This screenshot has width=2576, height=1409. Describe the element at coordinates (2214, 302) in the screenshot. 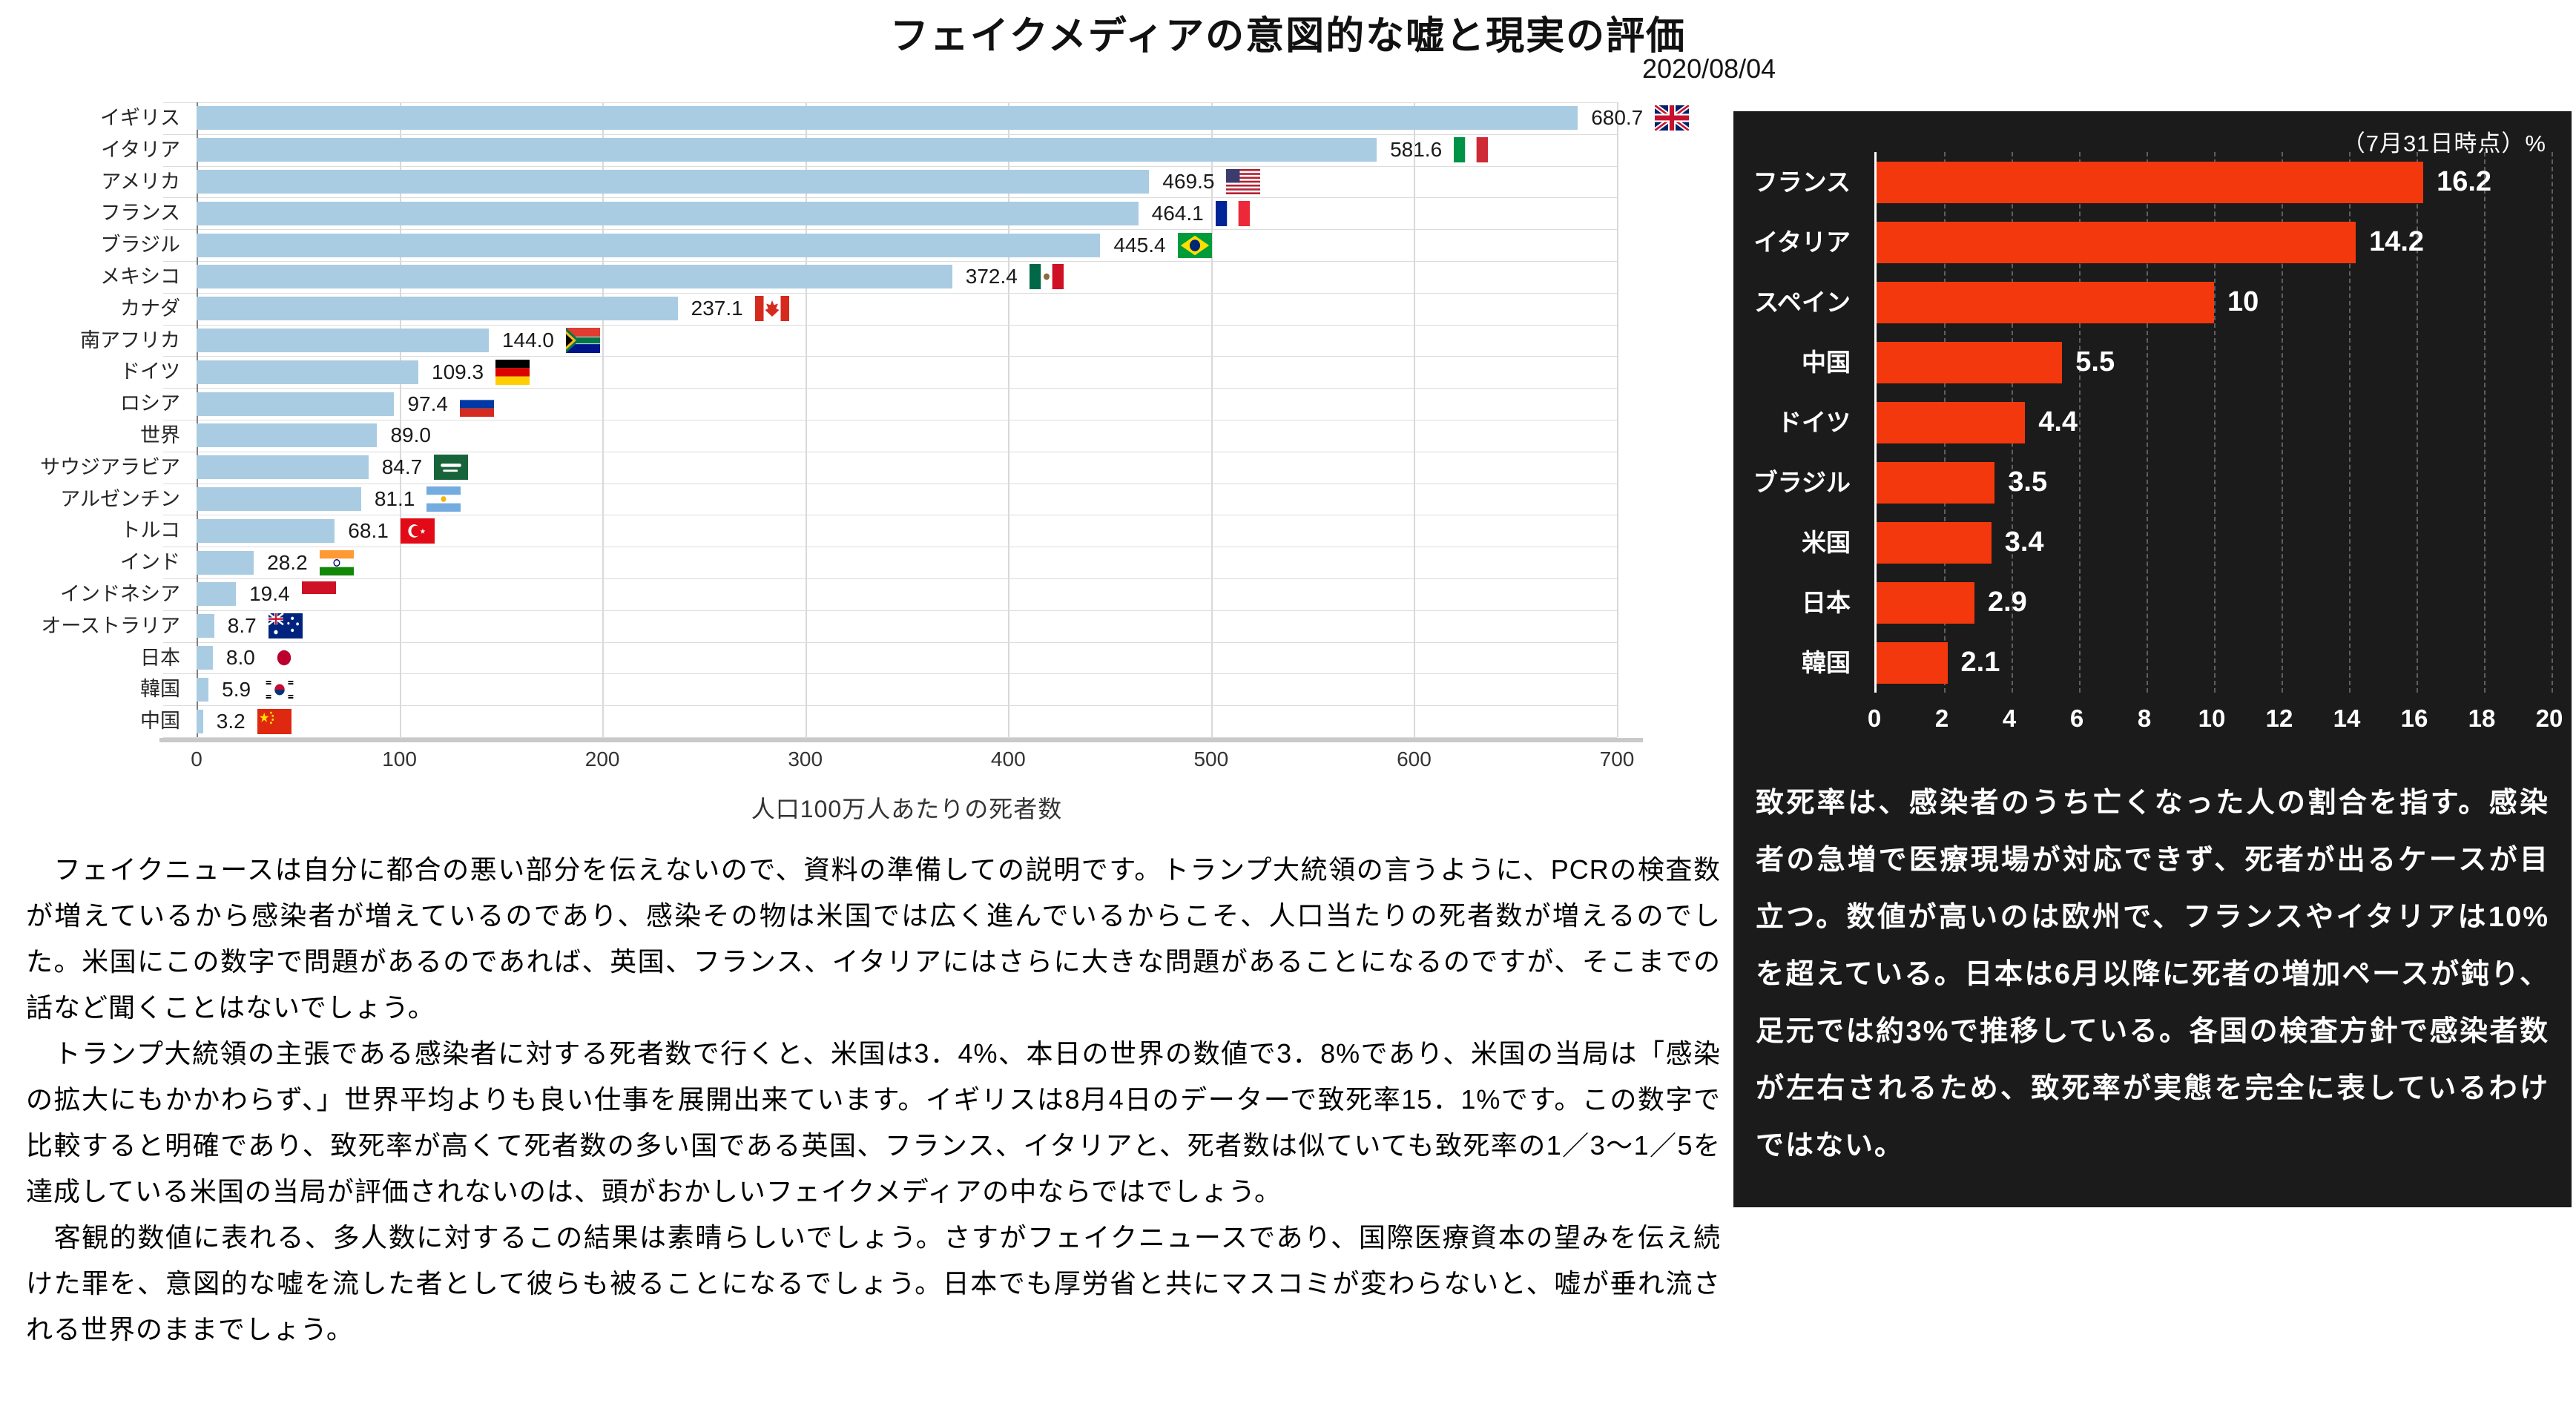

I see `chart-row: 10` at that location.